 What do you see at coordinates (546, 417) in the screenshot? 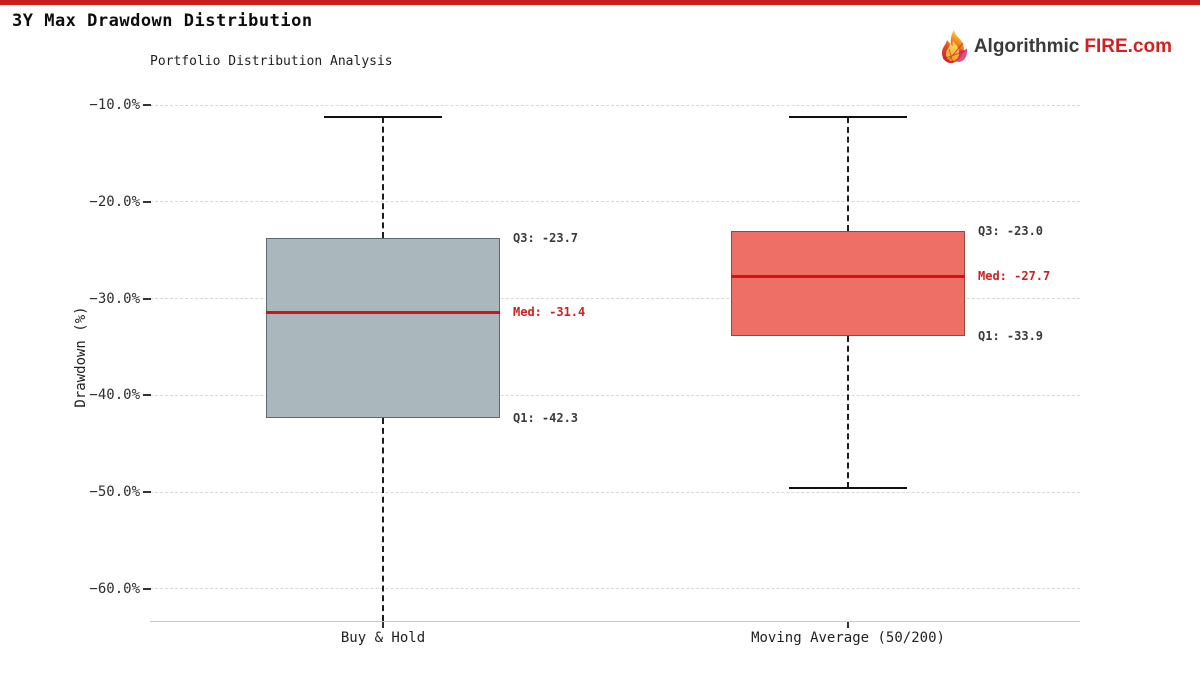
I see `q1-annotation: Q1: -42.3` at bounding box center [546, 417].